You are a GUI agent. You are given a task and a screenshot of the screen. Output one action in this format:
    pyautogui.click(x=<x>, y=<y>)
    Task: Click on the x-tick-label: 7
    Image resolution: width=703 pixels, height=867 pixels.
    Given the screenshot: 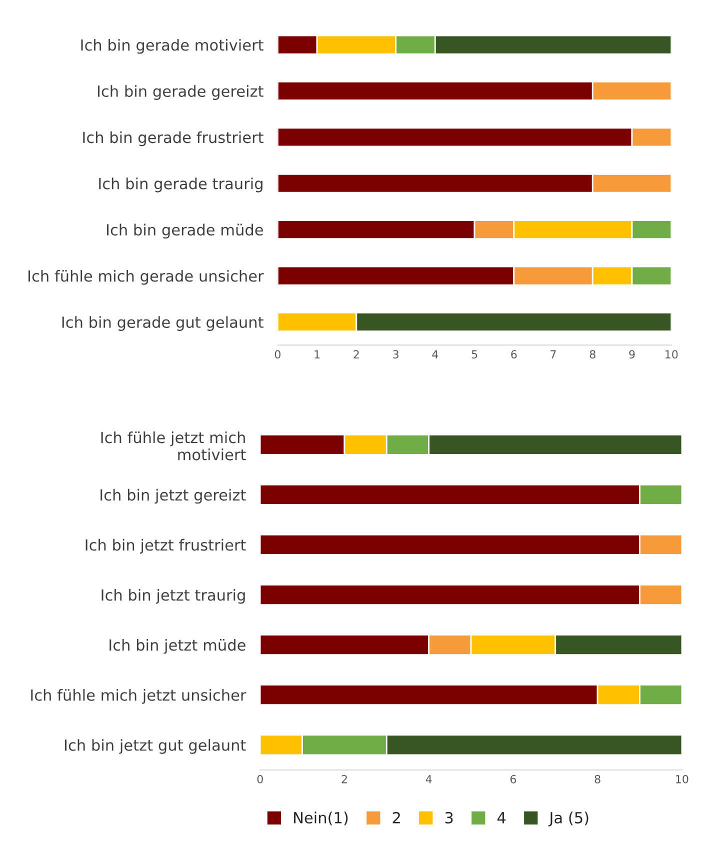 What is the action you would take?
    pyautogui.click(x=553, y=354)
    